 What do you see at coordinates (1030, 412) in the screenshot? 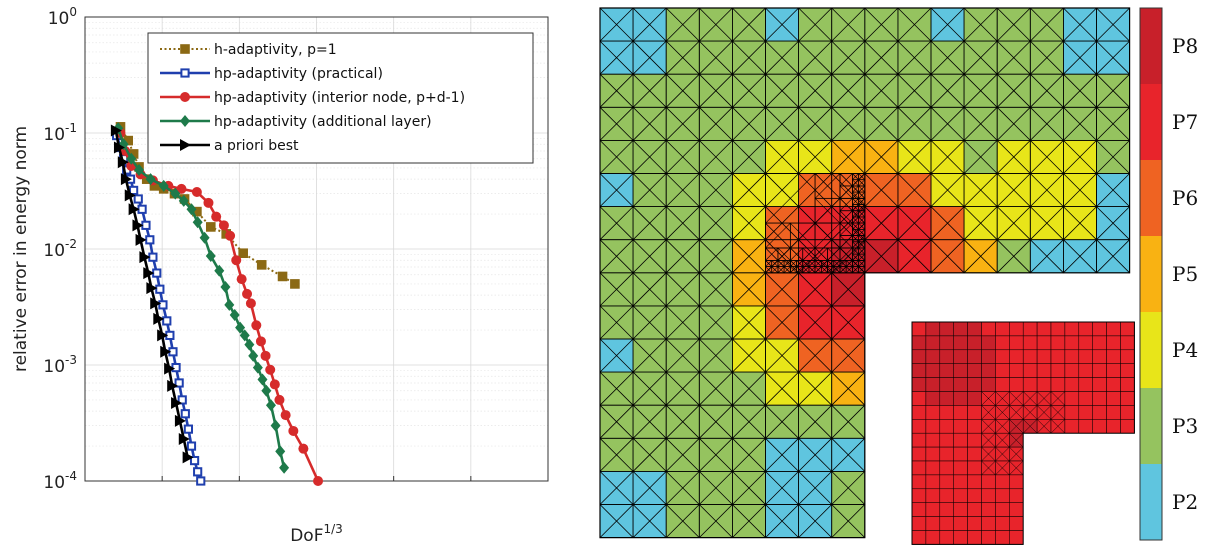
I see `inset-edge` at bounding box center [1030, 412].